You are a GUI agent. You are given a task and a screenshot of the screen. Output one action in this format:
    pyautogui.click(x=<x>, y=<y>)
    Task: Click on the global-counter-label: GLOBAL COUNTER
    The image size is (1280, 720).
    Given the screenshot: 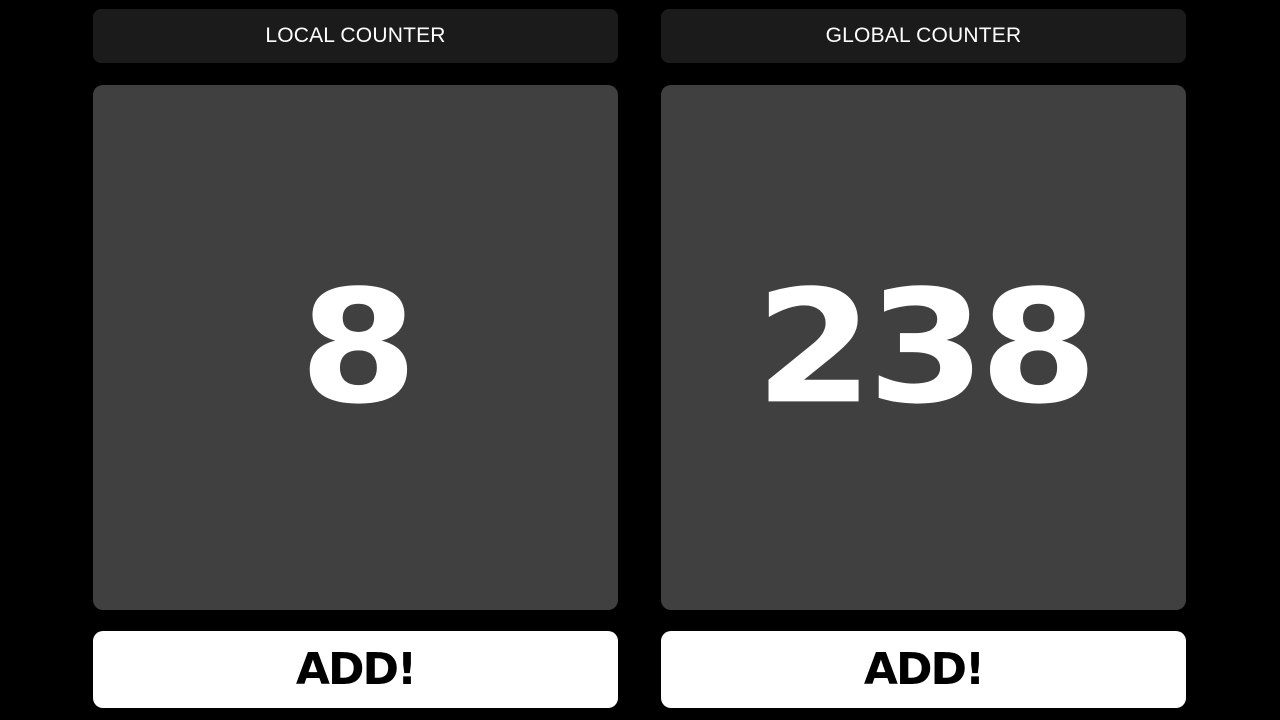 What is the action you would take?
    pyautogui.click(x=923, y=36)
    